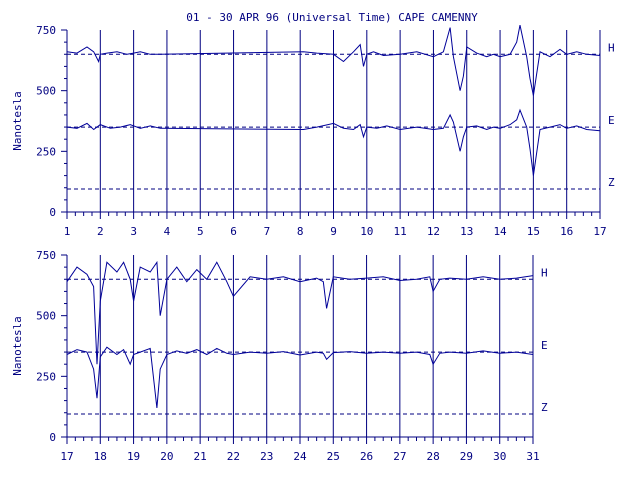 This screenshot has width=640, height=480. What do you see at coordinates (499, 456) in the screenshot?
I see `x-tick-label: 30` at bounding box center [499, 456].